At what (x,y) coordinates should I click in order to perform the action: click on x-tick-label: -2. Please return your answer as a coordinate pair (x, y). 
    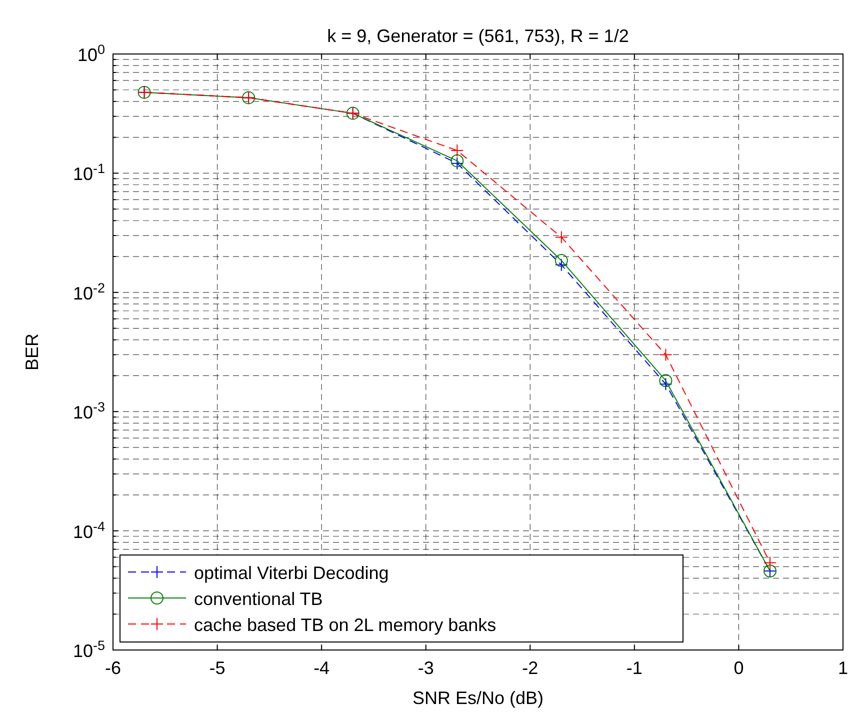
    Looking at the image, I should click on (530, 668).